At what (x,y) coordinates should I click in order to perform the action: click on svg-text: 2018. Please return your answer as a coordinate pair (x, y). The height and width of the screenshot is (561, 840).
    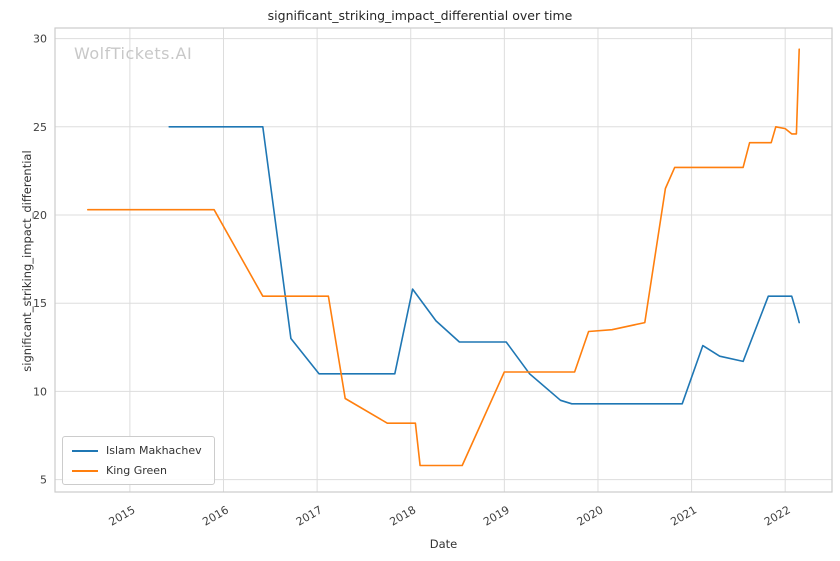
    Looking at the image, I should click on (402, 515).